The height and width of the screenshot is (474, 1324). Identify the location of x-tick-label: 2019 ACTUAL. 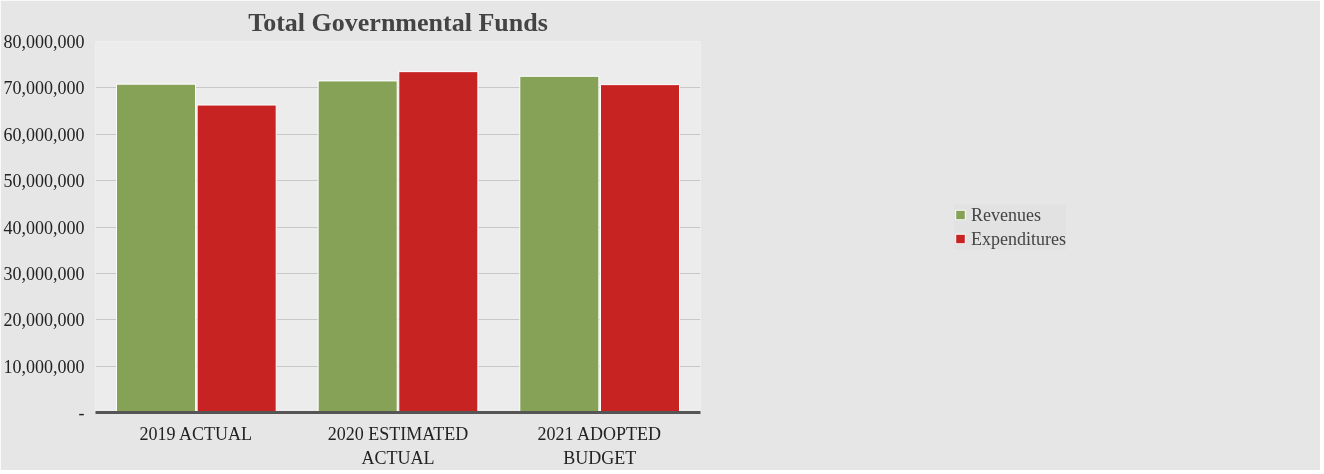
(196, 433).